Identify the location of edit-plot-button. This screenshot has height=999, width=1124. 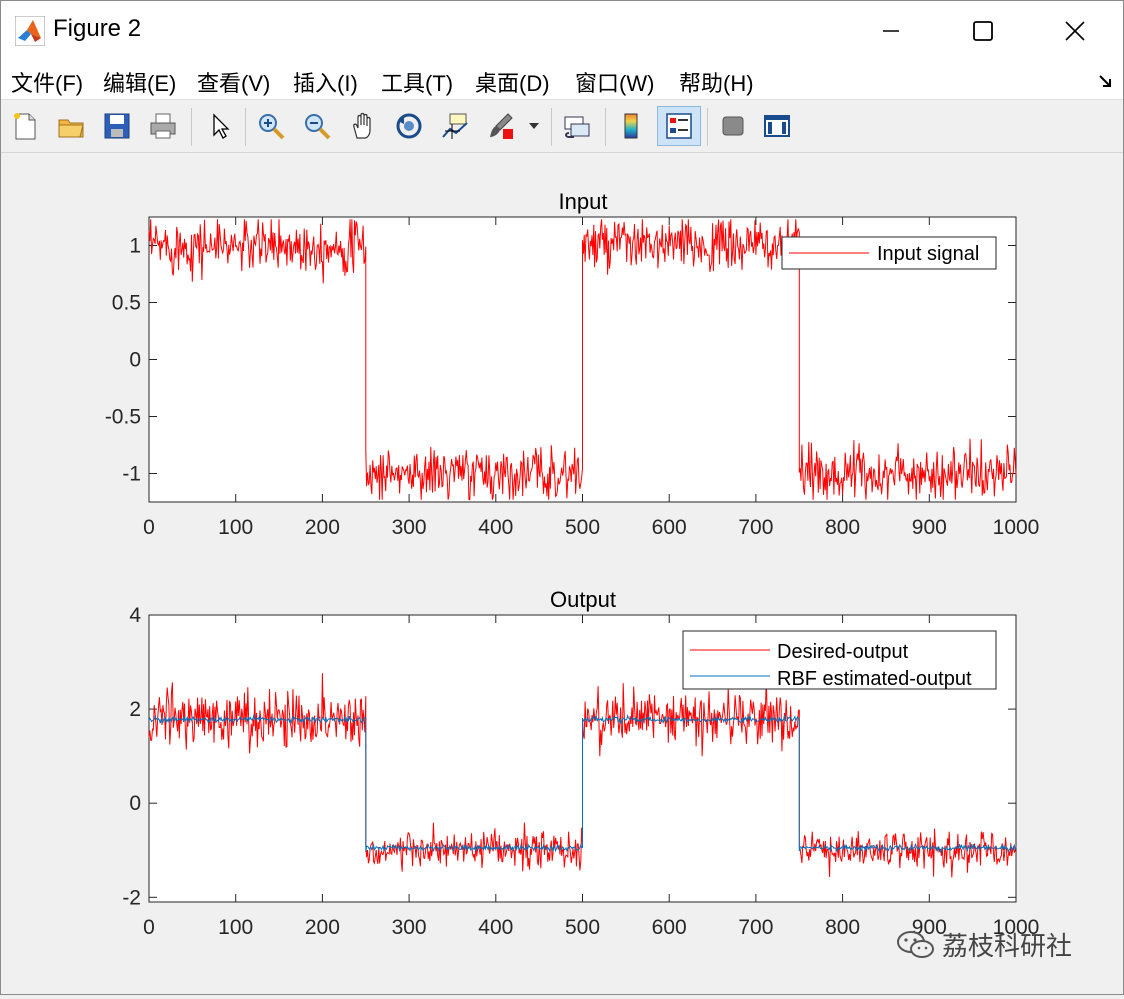
(219, 126).